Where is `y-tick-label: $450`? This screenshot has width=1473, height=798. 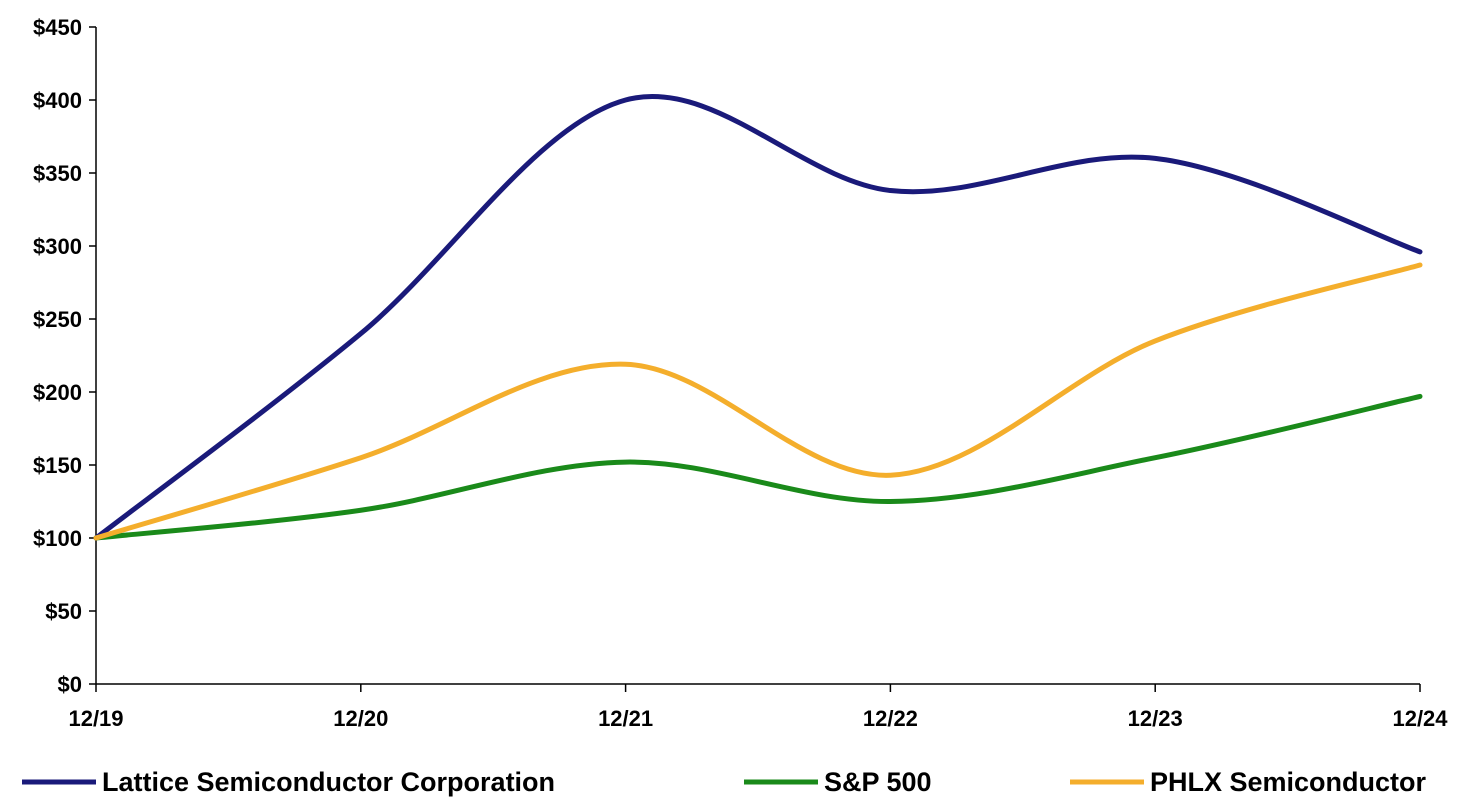 y-tick-label: $450 is located at coordinates (57, 27).